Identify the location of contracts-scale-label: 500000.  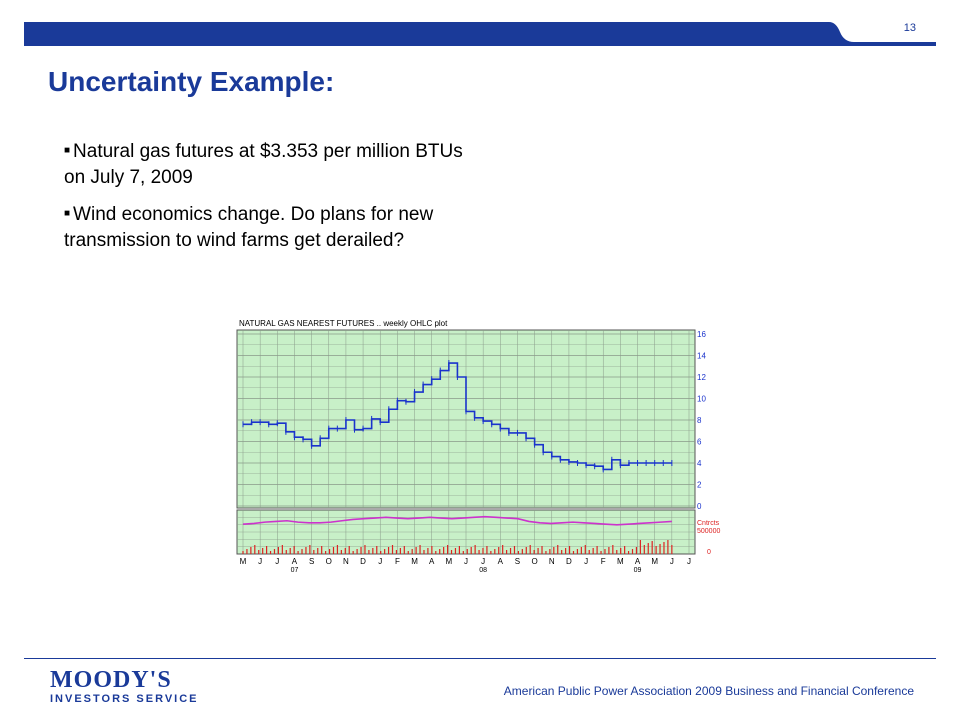
(708, 531).